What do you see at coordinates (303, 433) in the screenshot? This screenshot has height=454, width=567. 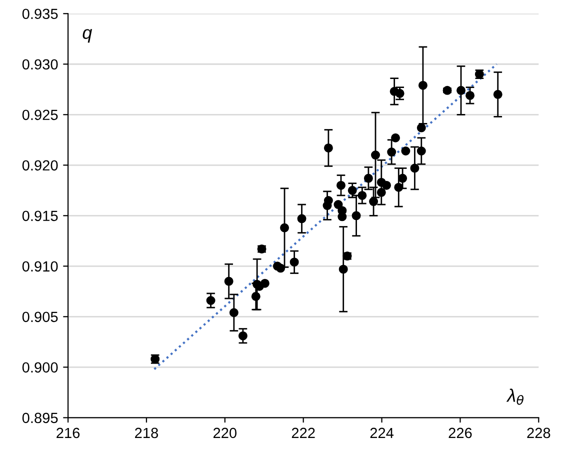 I see `x-tick-label: 222` at bounding box center [303, 433].